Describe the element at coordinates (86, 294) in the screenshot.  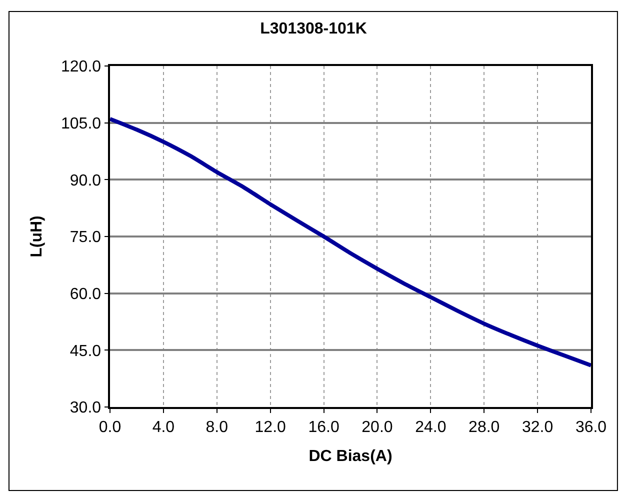
I see `y-tick-label: 60.0` at that location.